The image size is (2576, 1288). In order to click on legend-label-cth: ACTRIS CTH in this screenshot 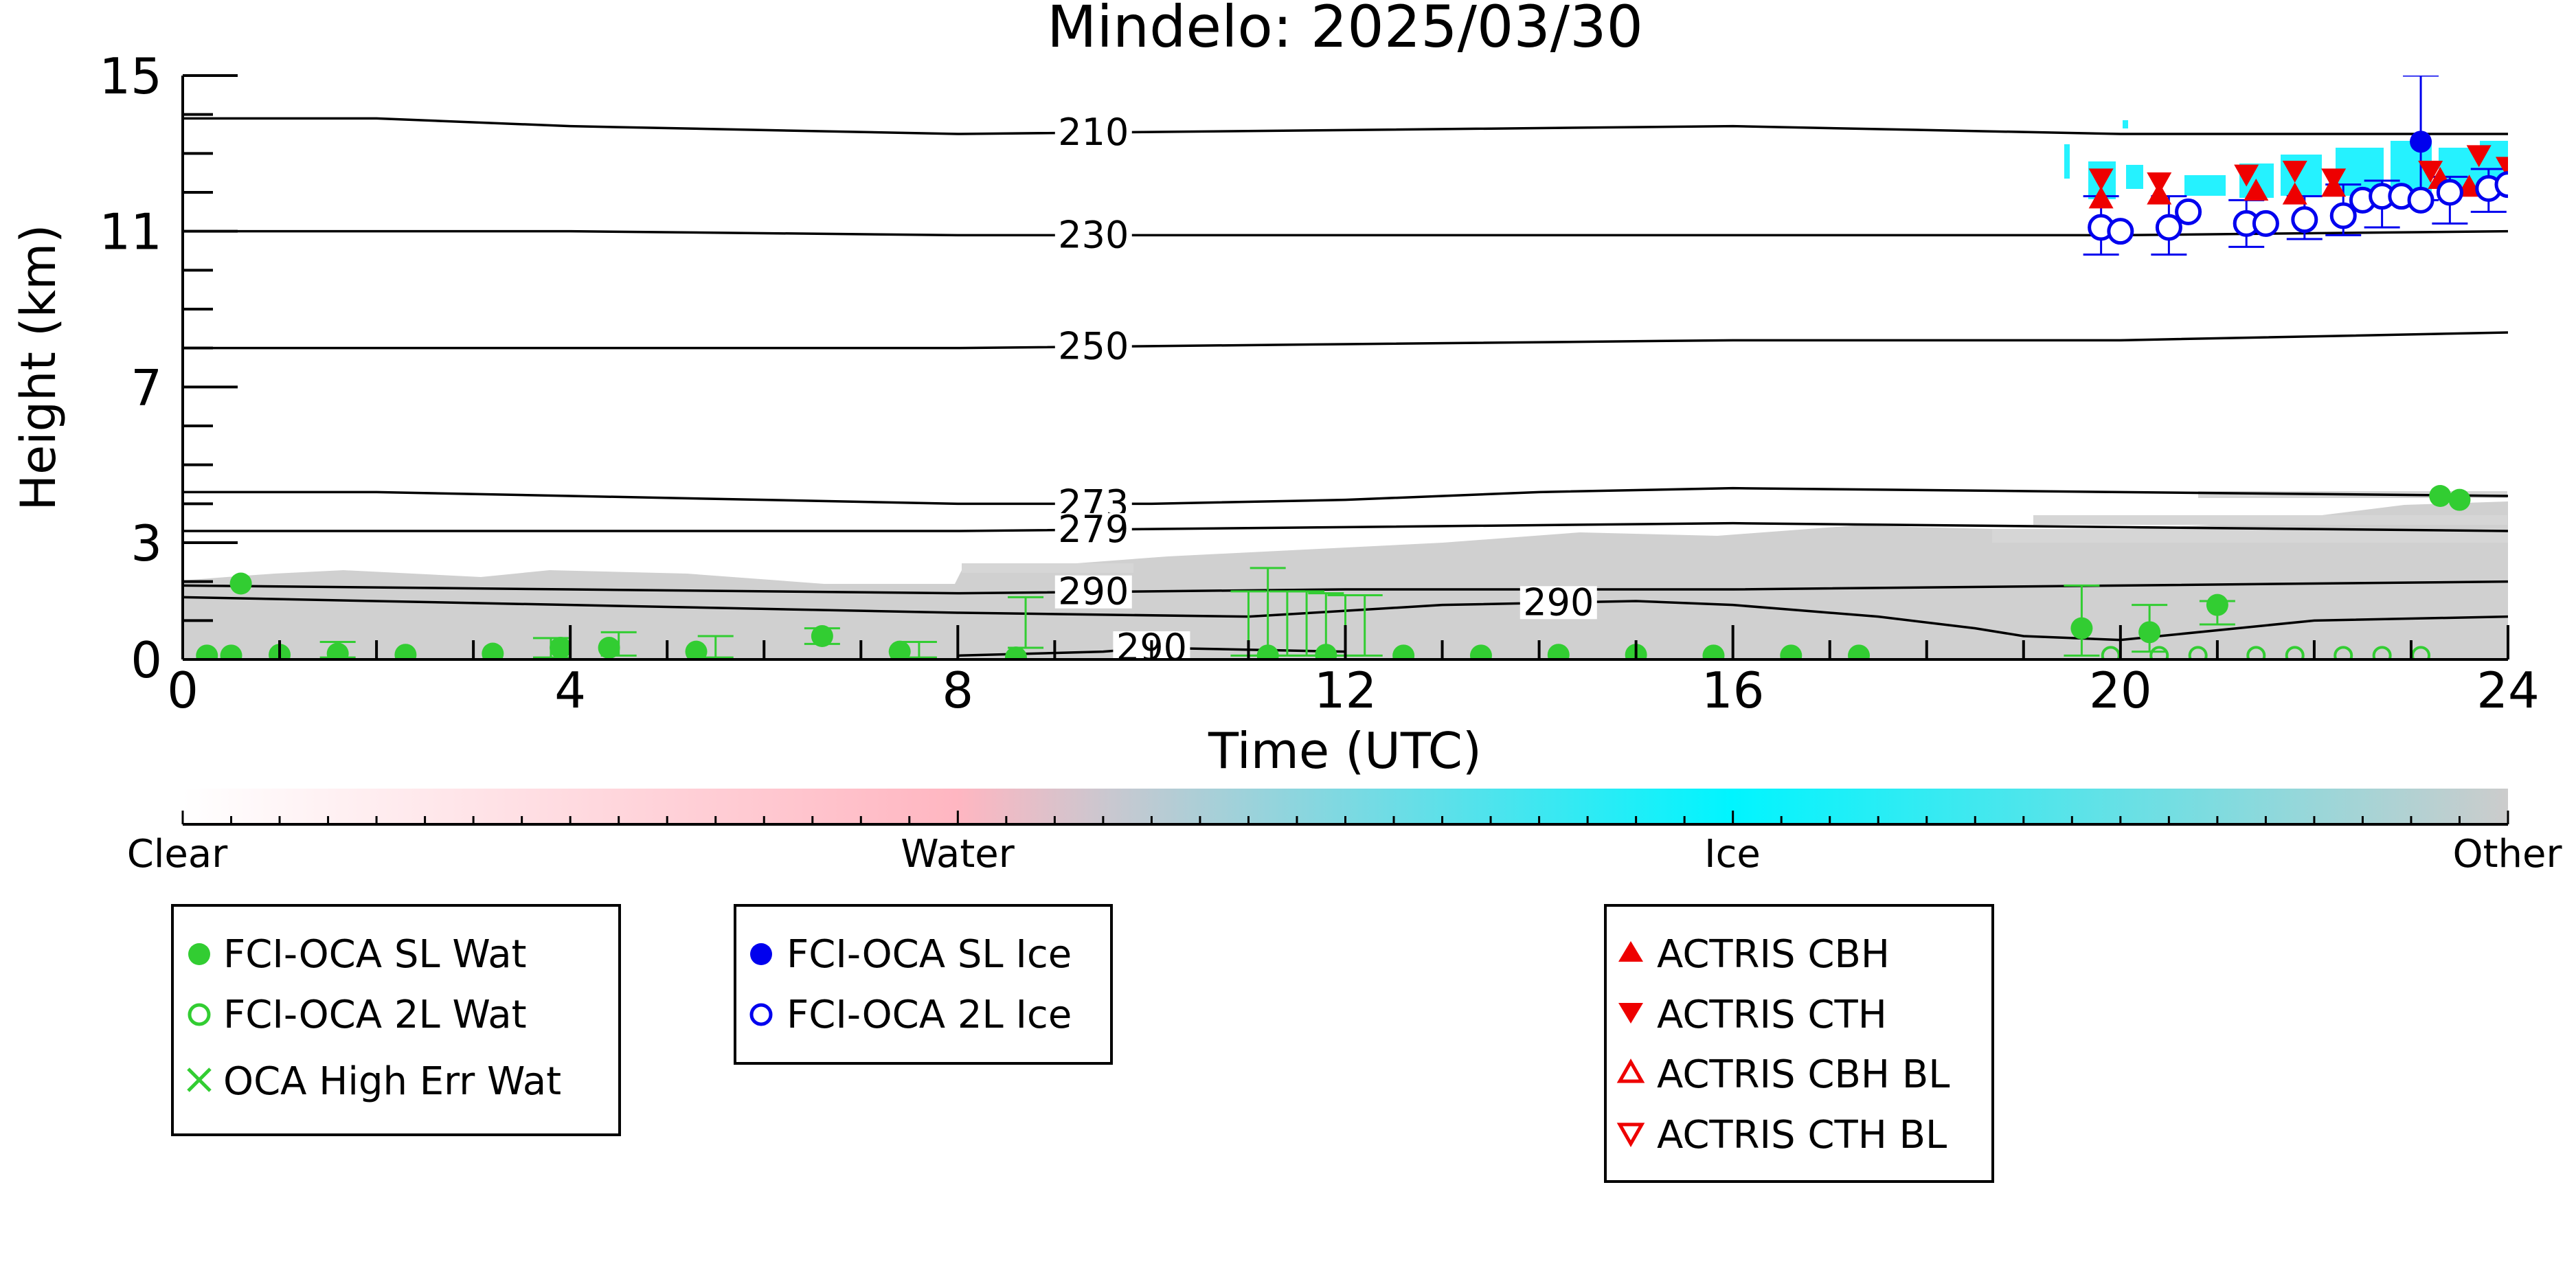, I will do `click(1772, 1015)`.